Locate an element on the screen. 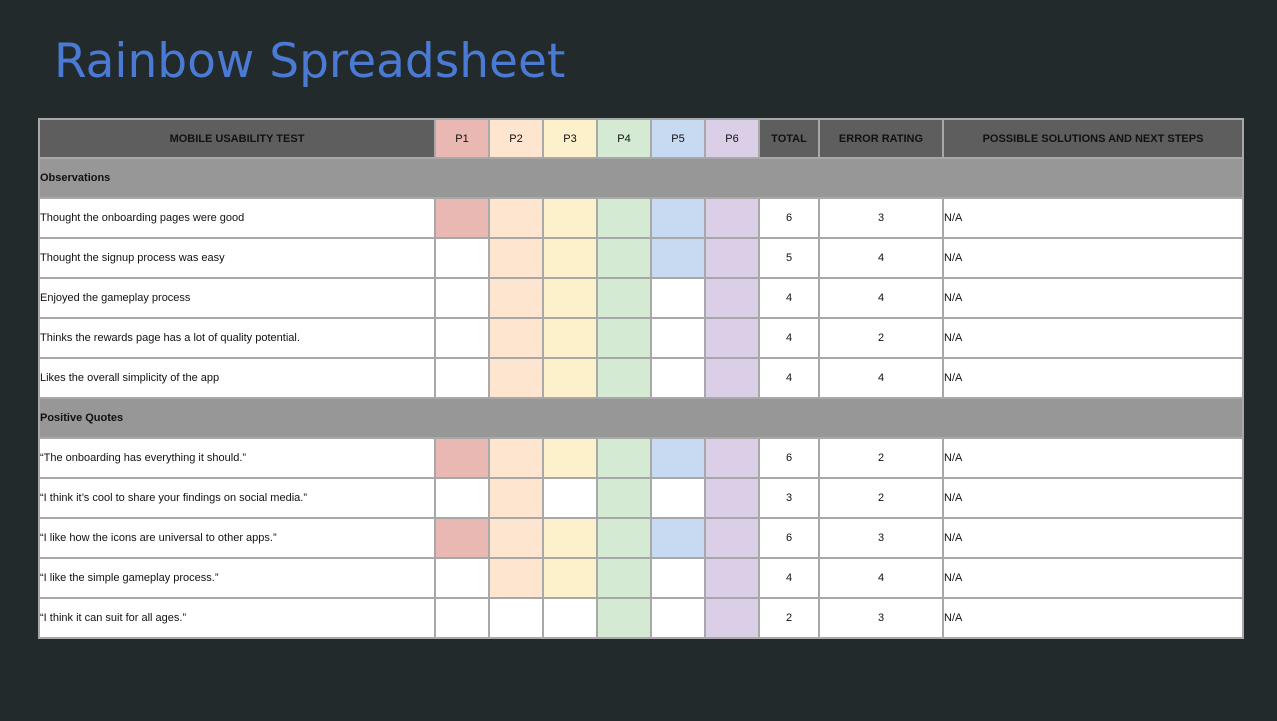  row-label-cell: “I like the simple gameplay process.” is located at coordinates (237, 578).